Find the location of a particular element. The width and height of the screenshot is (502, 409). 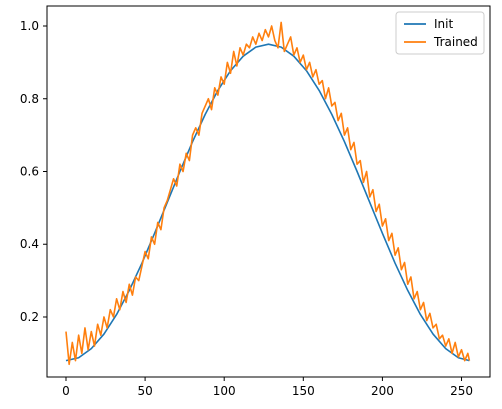

y-tick-label: 1.0 is located at coordinates (29, 26).